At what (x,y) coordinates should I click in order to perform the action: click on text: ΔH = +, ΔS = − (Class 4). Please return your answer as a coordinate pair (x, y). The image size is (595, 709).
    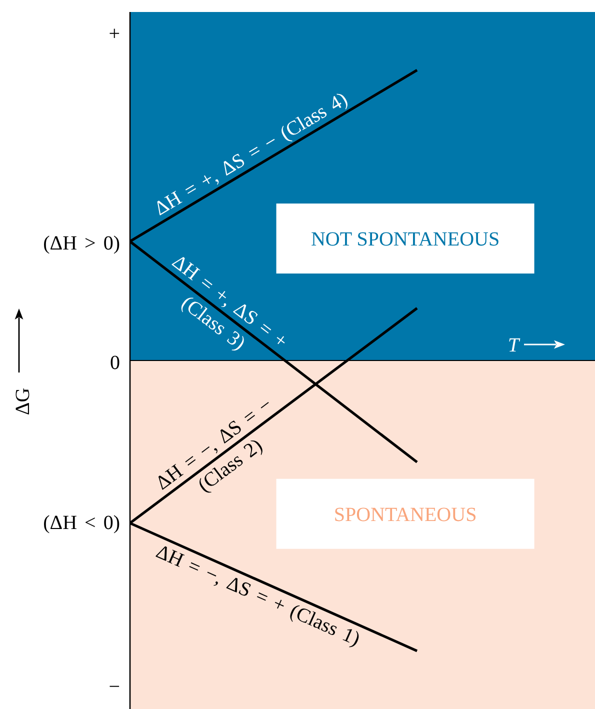
    Looking at the image, I should click on (251, 154).